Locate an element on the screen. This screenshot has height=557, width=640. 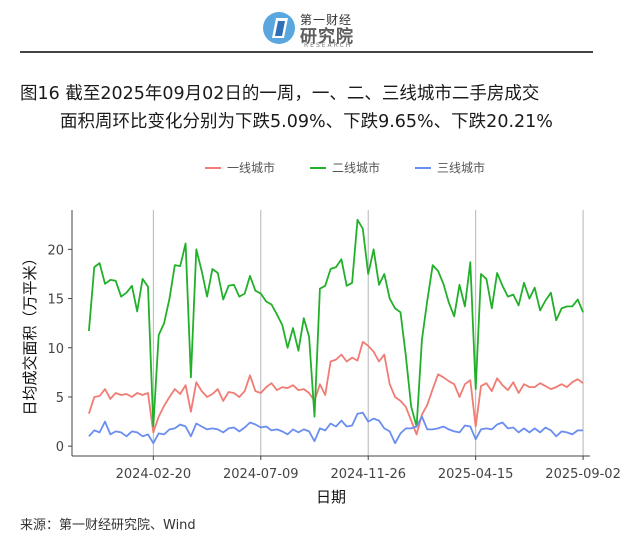
x-tick-label-5: 2025-09-02 is located at coordinates (583, 474).